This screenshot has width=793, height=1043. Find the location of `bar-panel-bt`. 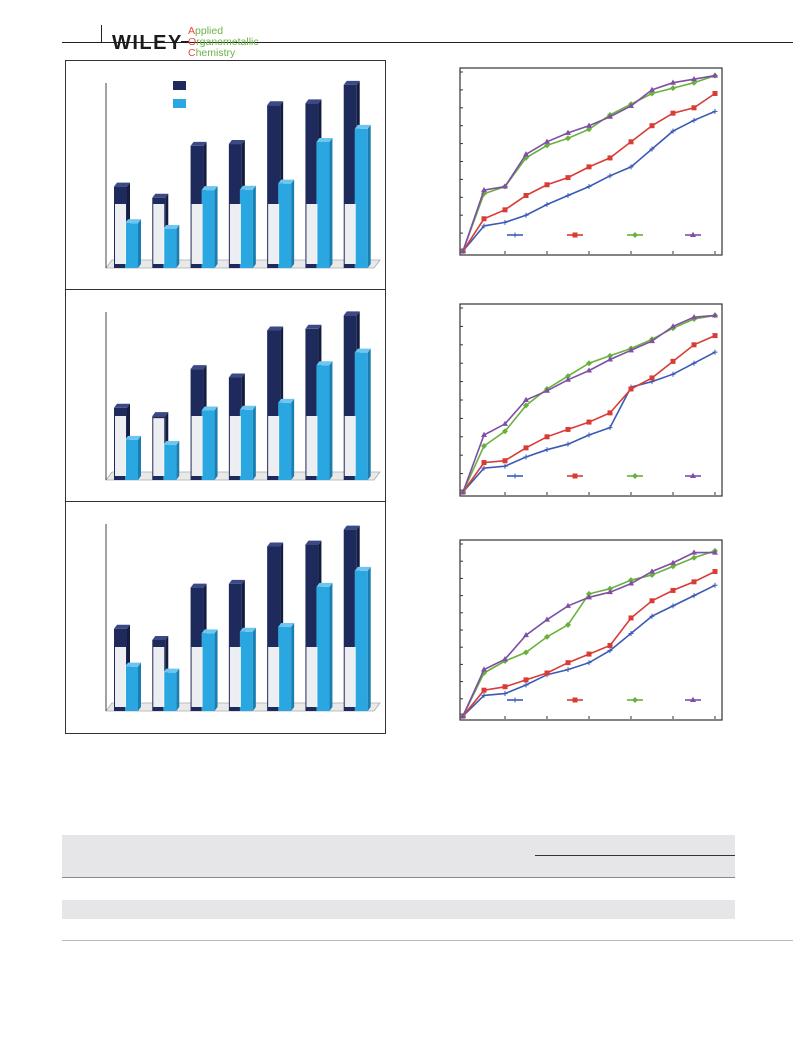

bar-panel-bt is located at coordinates (225, 396).